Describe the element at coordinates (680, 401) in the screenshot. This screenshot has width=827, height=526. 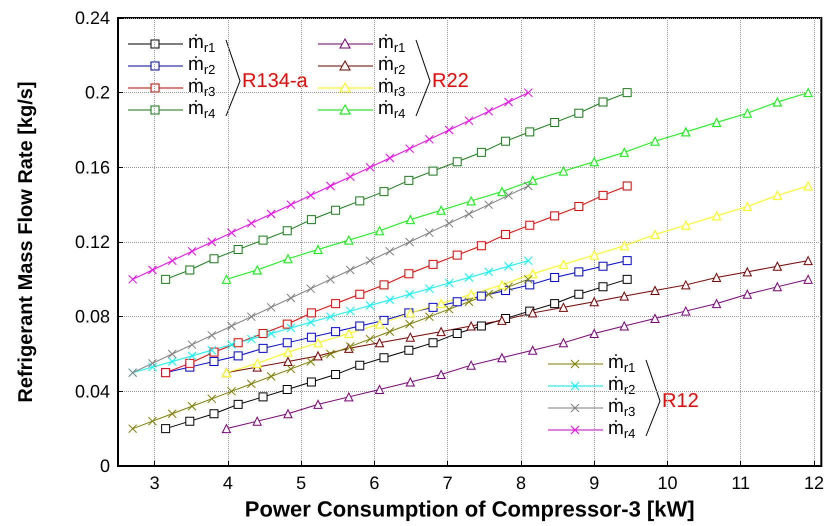
I see `annotation: R12` at that location.